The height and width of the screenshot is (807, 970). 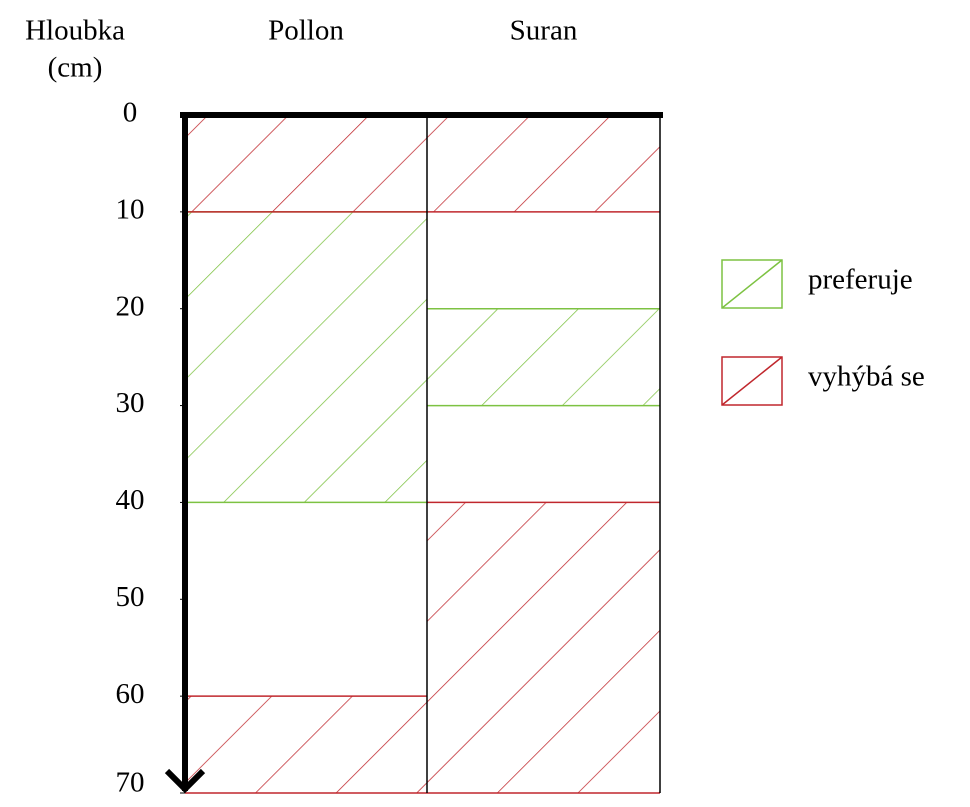 What do you see at coordinates (544, 31) in the screenshot?
I see `column-header: Suran` at bounding box center [544, 31].